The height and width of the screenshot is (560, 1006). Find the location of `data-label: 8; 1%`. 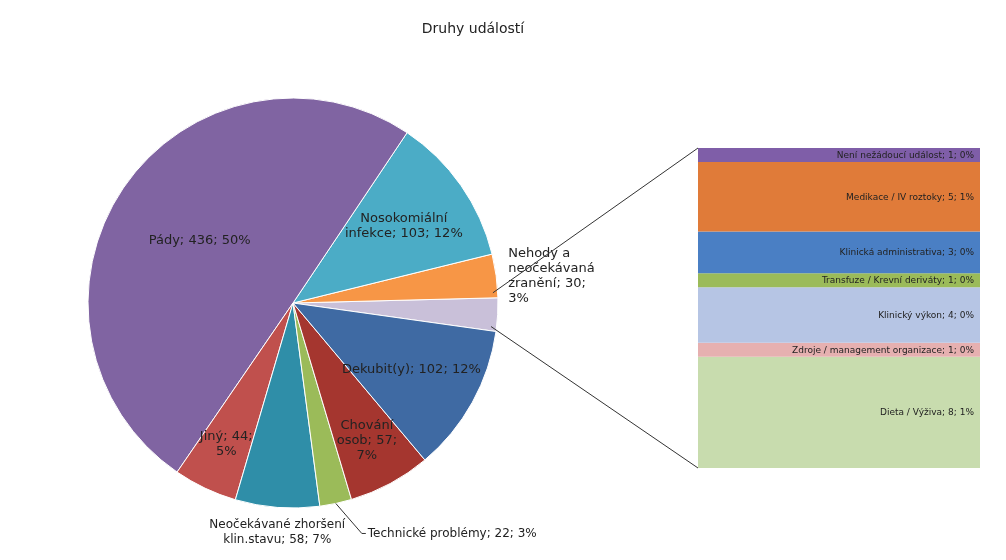

data-label: 8; 1% is located at coordinates (961, 412).